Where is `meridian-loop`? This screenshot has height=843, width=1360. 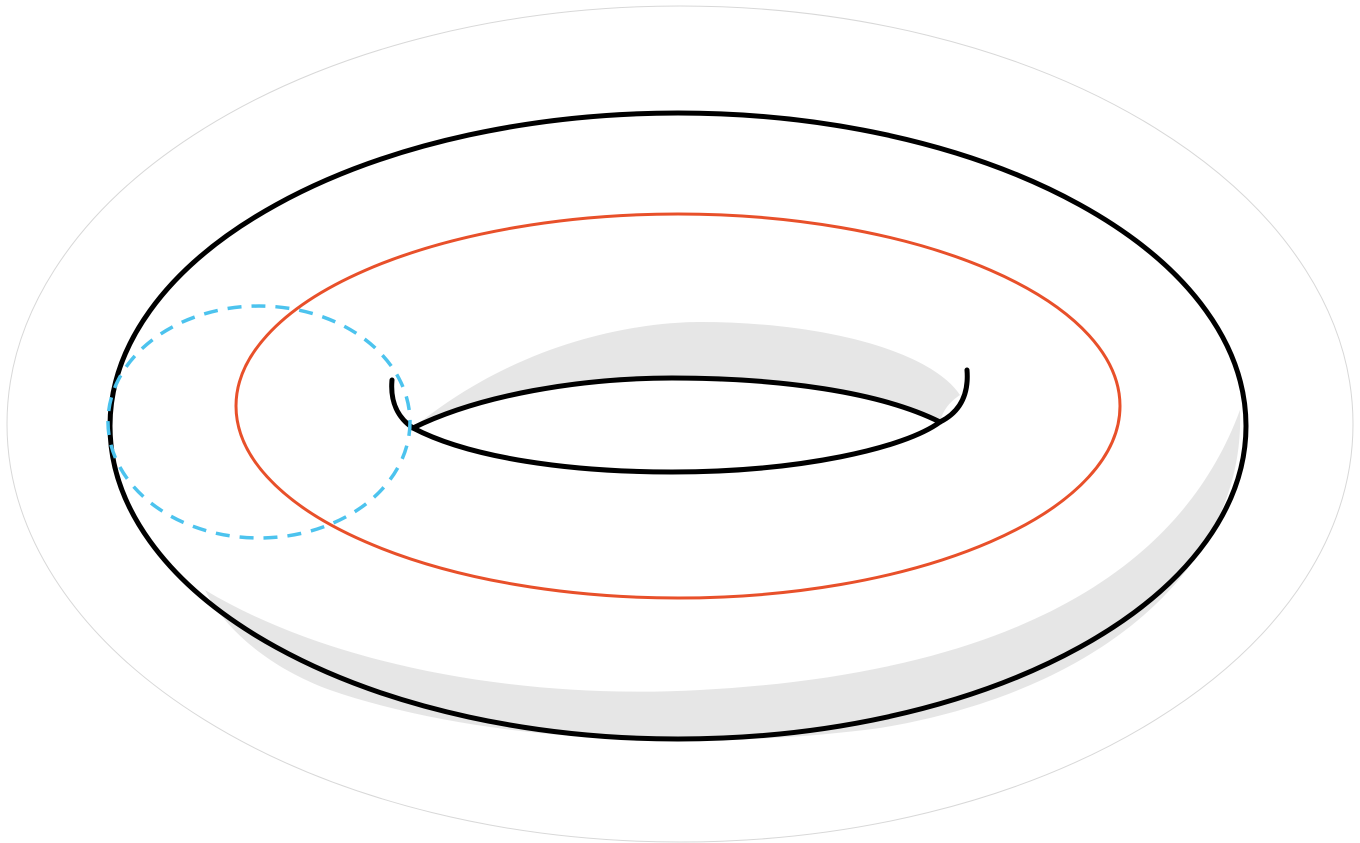 meridian-loop is located at coordinates (259, 422).